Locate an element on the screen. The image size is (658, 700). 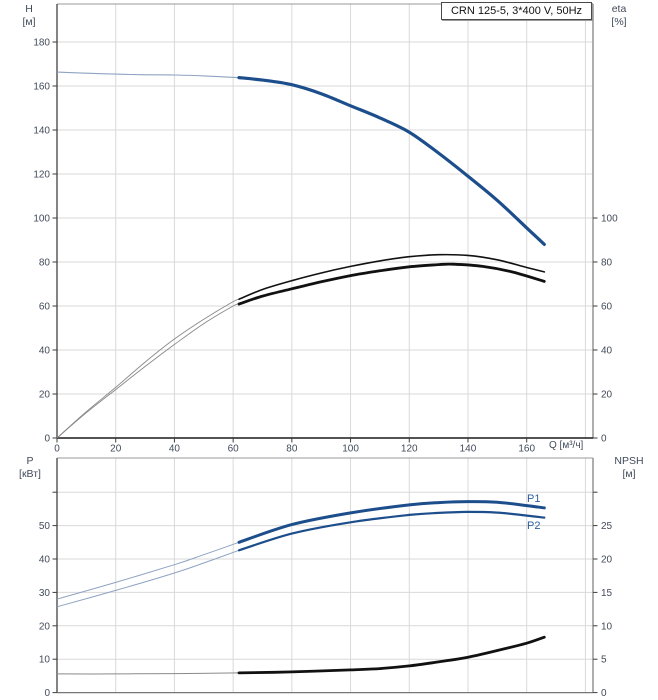
x-tick-label: 140 is located at coordinates (468, 449).